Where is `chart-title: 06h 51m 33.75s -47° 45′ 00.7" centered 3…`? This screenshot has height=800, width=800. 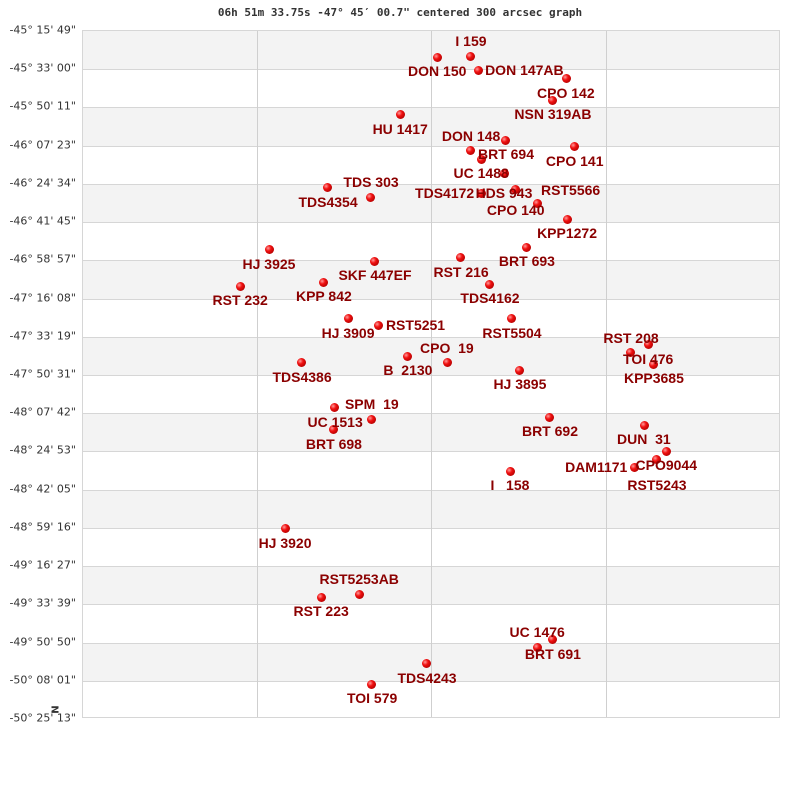 chart-title: 06h 51m 33.75s -47° 45′ 00.7" centered 3… is located at coordinates (400, 12).